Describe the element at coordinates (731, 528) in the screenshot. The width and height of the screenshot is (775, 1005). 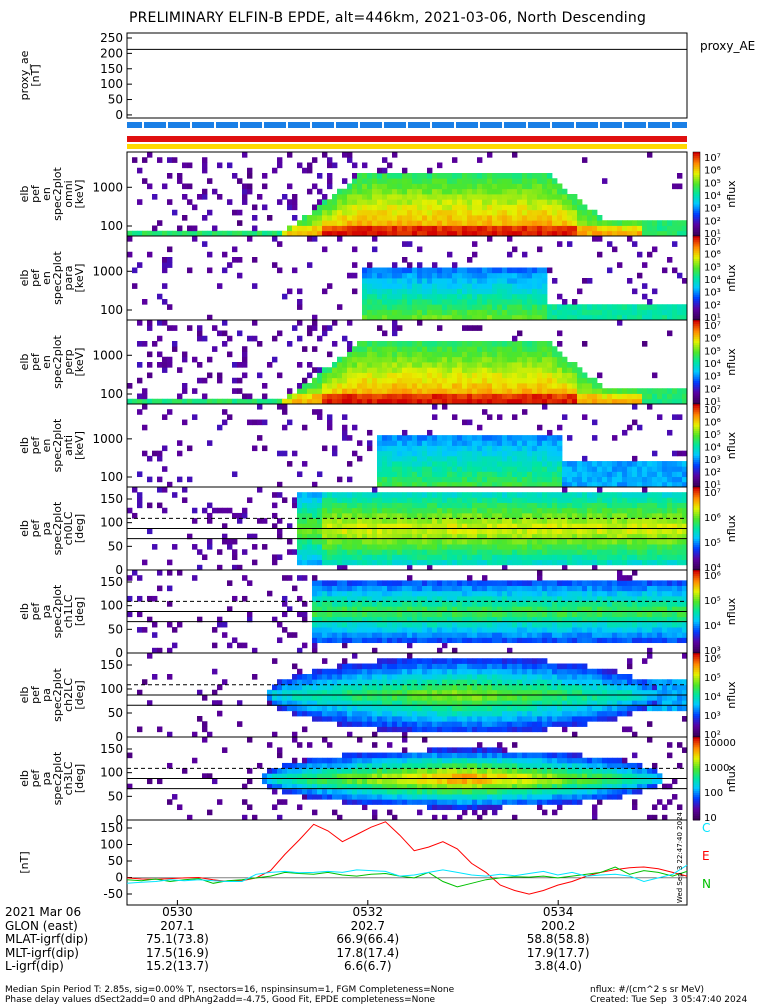
I see `colorbar-label: nflux` at that location.